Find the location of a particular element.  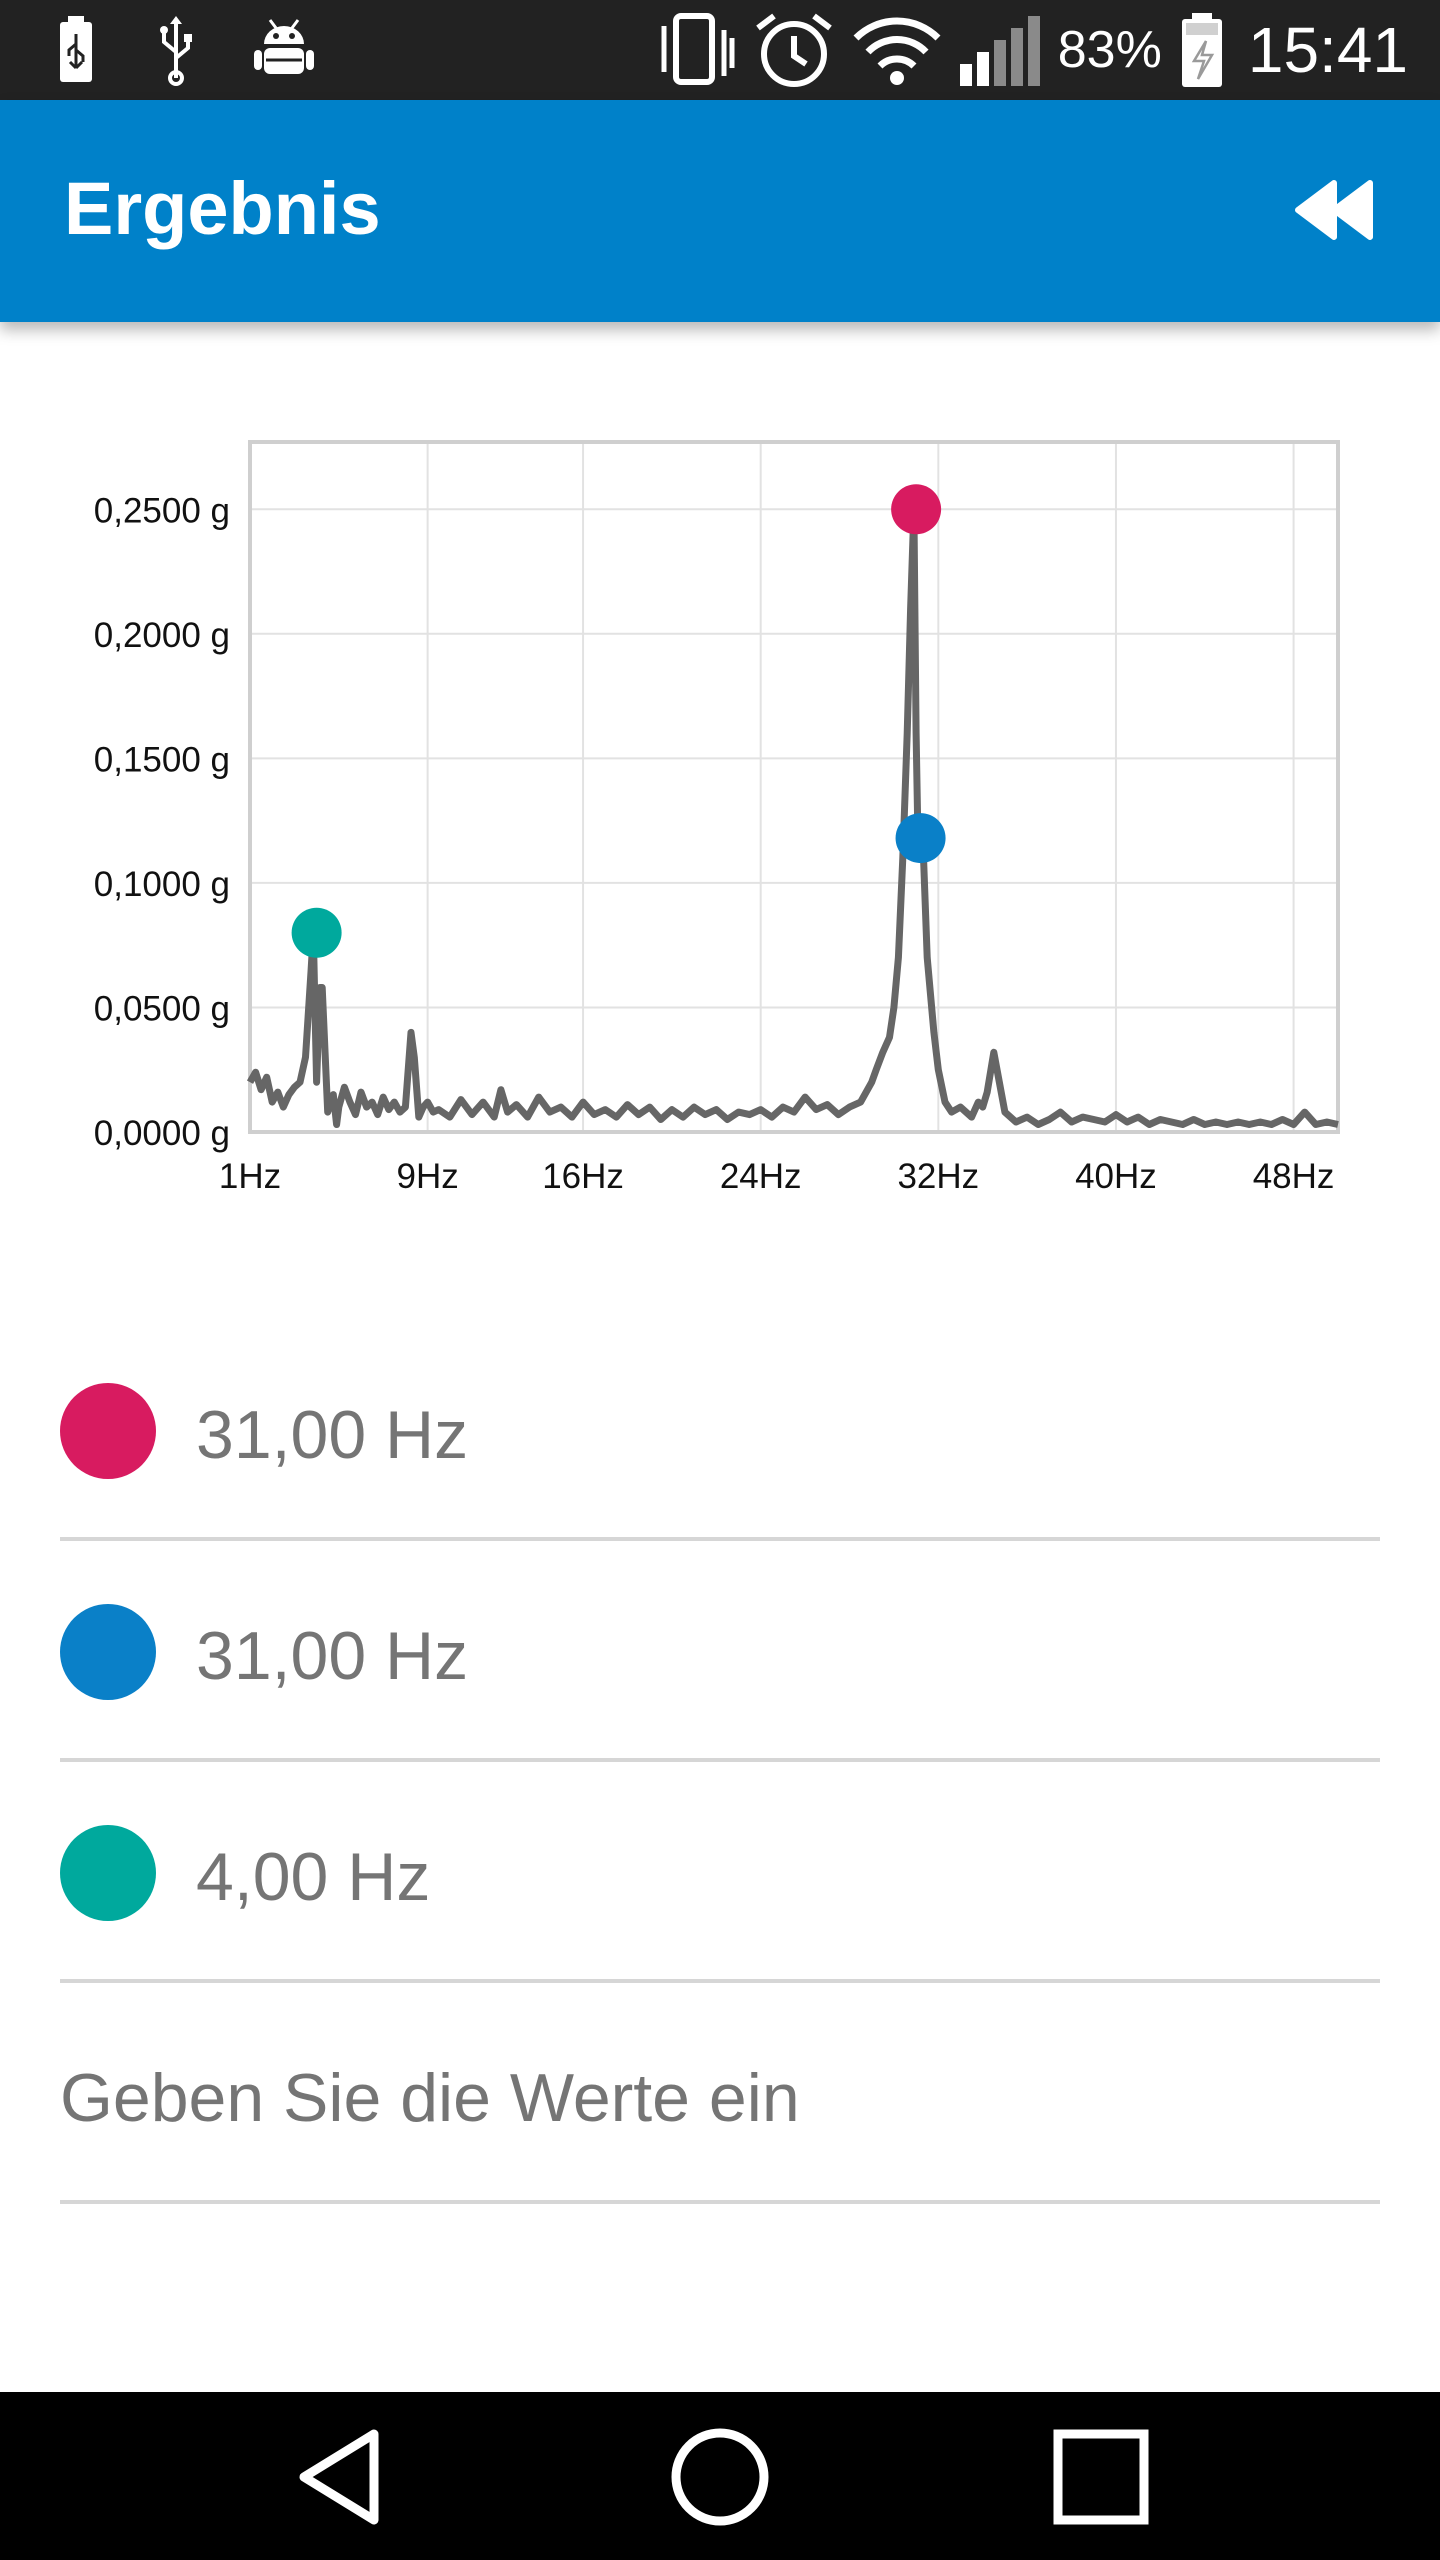

usb-battery-icon is located at coordinates (76, 49).